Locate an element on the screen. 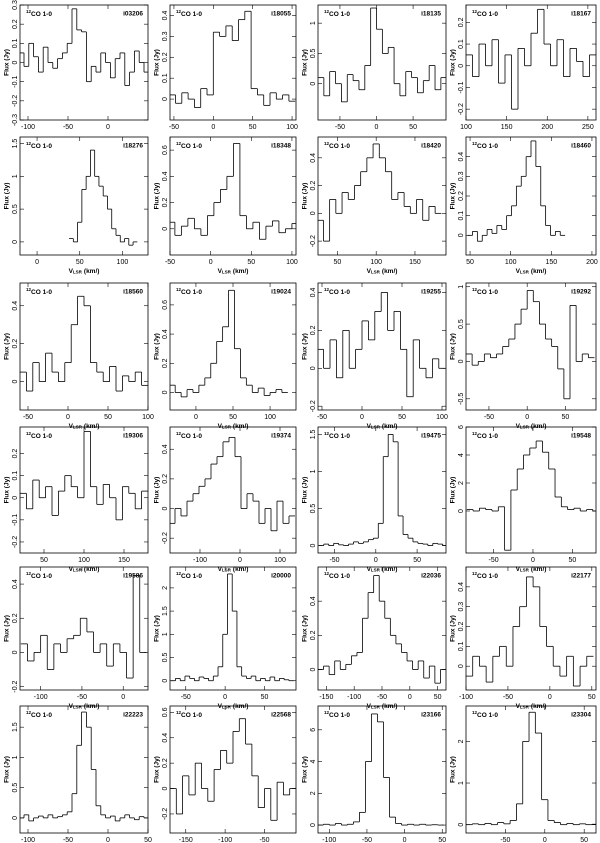 This screenshot has height=843, width=600. source-name: i18560 is located at coordinates (133, 292).